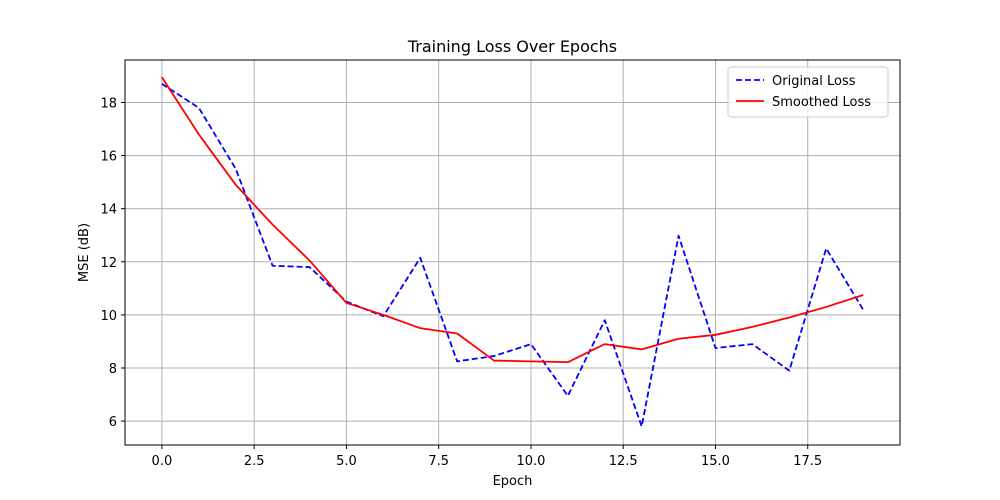 The width and height of the screenshot is (1000, 500). I want to click on x-tick-label: 17.5, so click(807, 461).